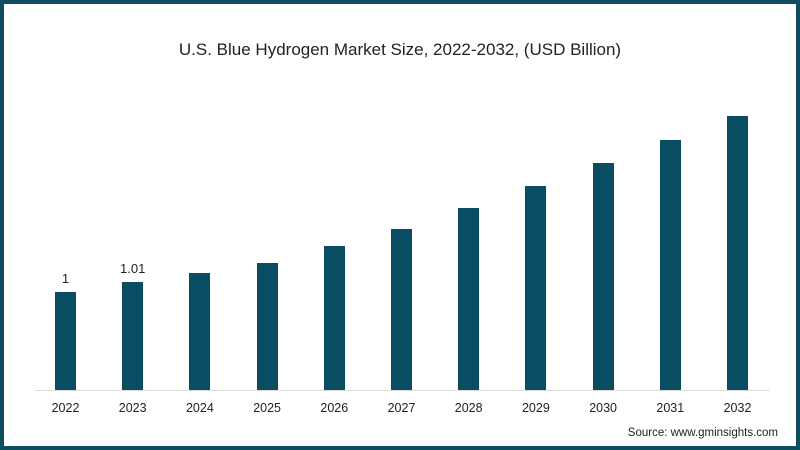 This screenshot has height=450, width=800. Describe the element at coordinates (670, 265) in the screenshot. I see `bar-2031` at that location.